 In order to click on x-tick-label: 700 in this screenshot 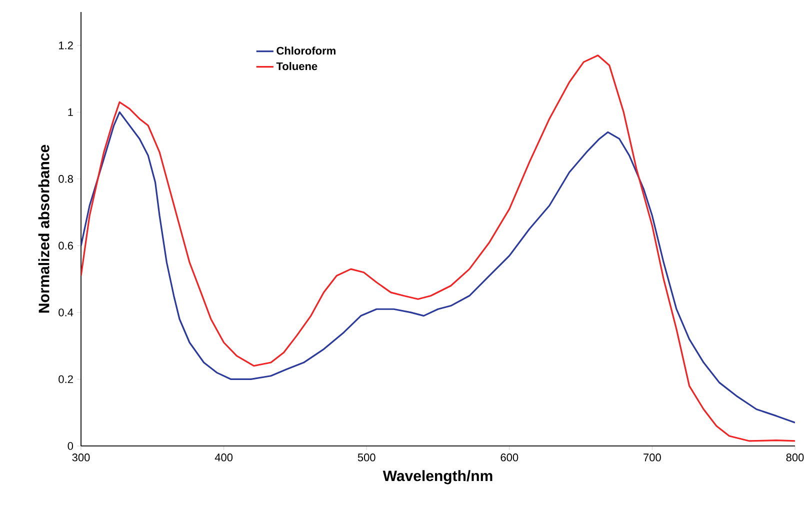, I will do `click(652, 458)`.